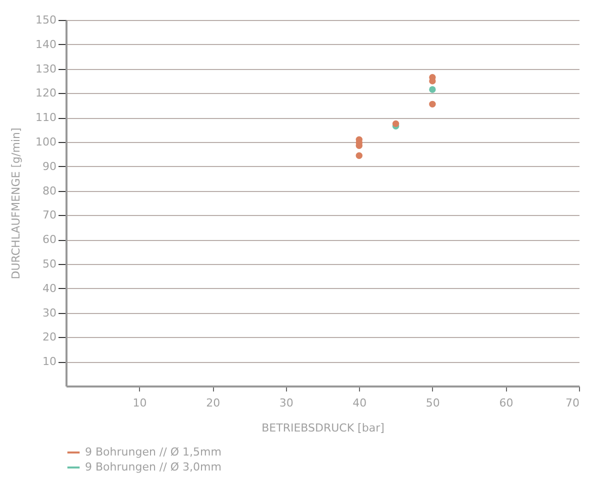 The image size is (603, 487). Describe the element at coordinates (46, 20) in the screenshot. I see `y-tick-label: 150` at that location.